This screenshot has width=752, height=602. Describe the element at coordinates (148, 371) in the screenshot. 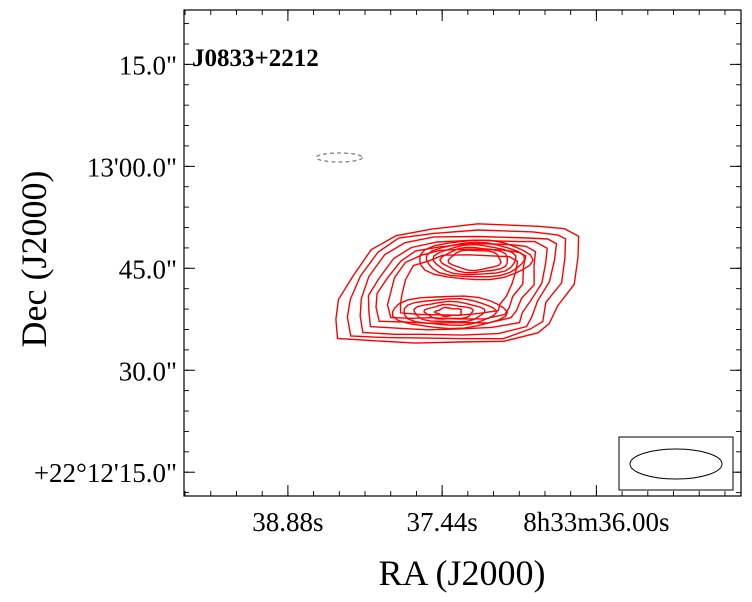

I see `y-tick-label: 30.0"` at that location.